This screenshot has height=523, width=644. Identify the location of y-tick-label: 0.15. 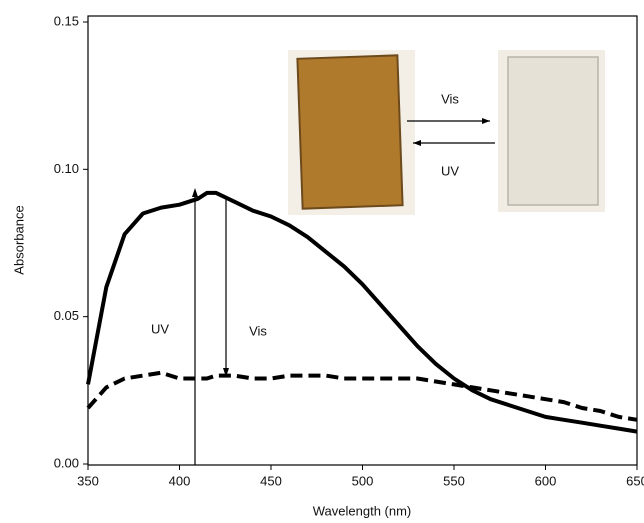
(66, 20).